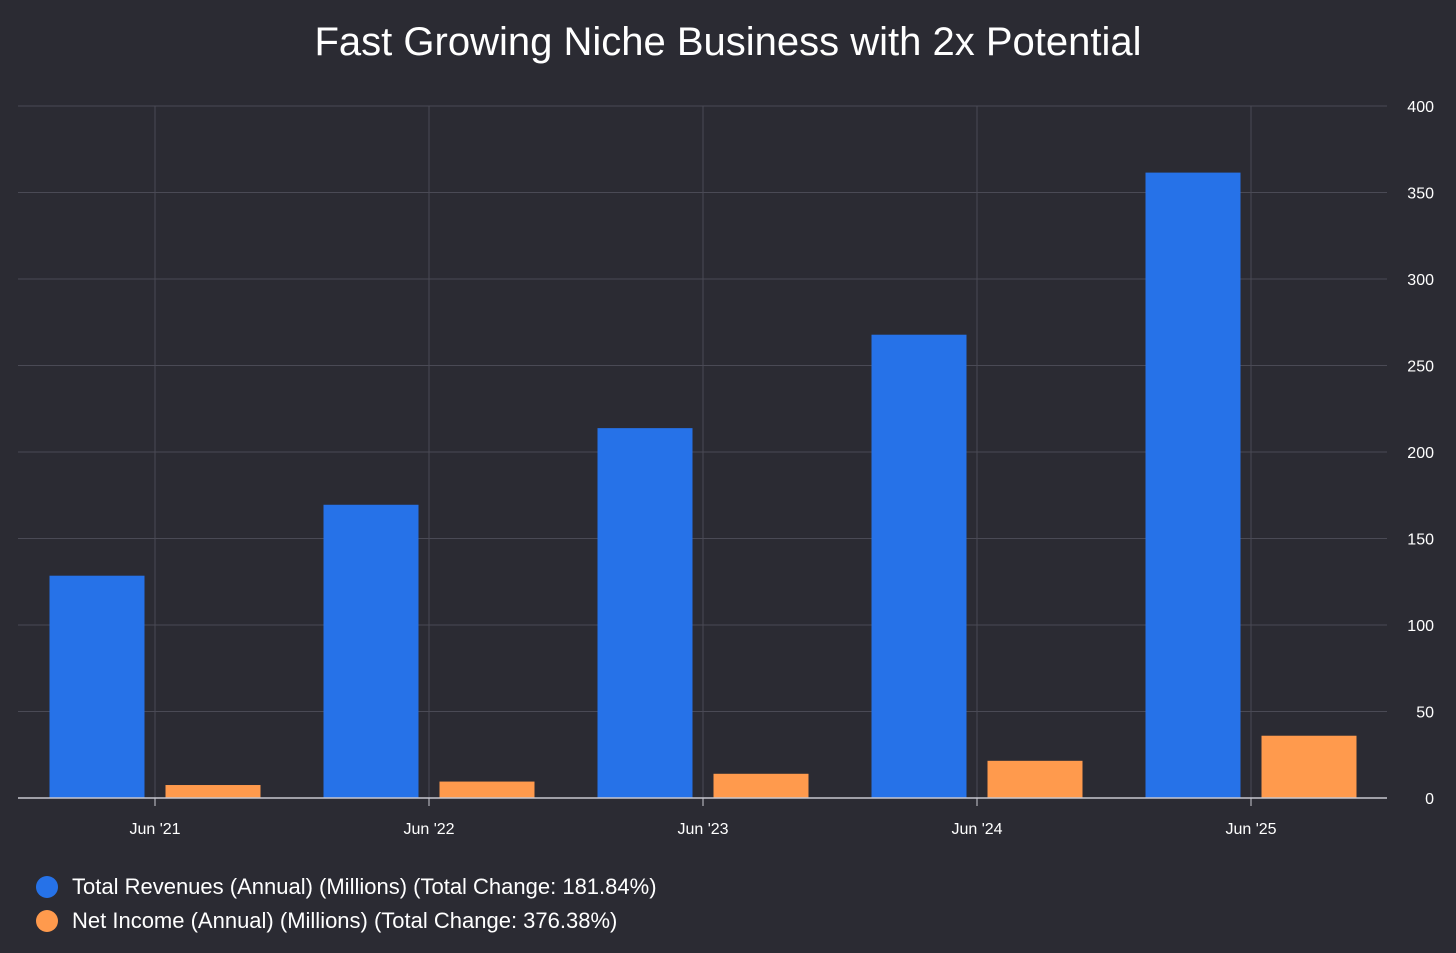 The height and width of the screenshot is (953, 1456). I want to click on y-tick-label: 300, so click(1420, 280).